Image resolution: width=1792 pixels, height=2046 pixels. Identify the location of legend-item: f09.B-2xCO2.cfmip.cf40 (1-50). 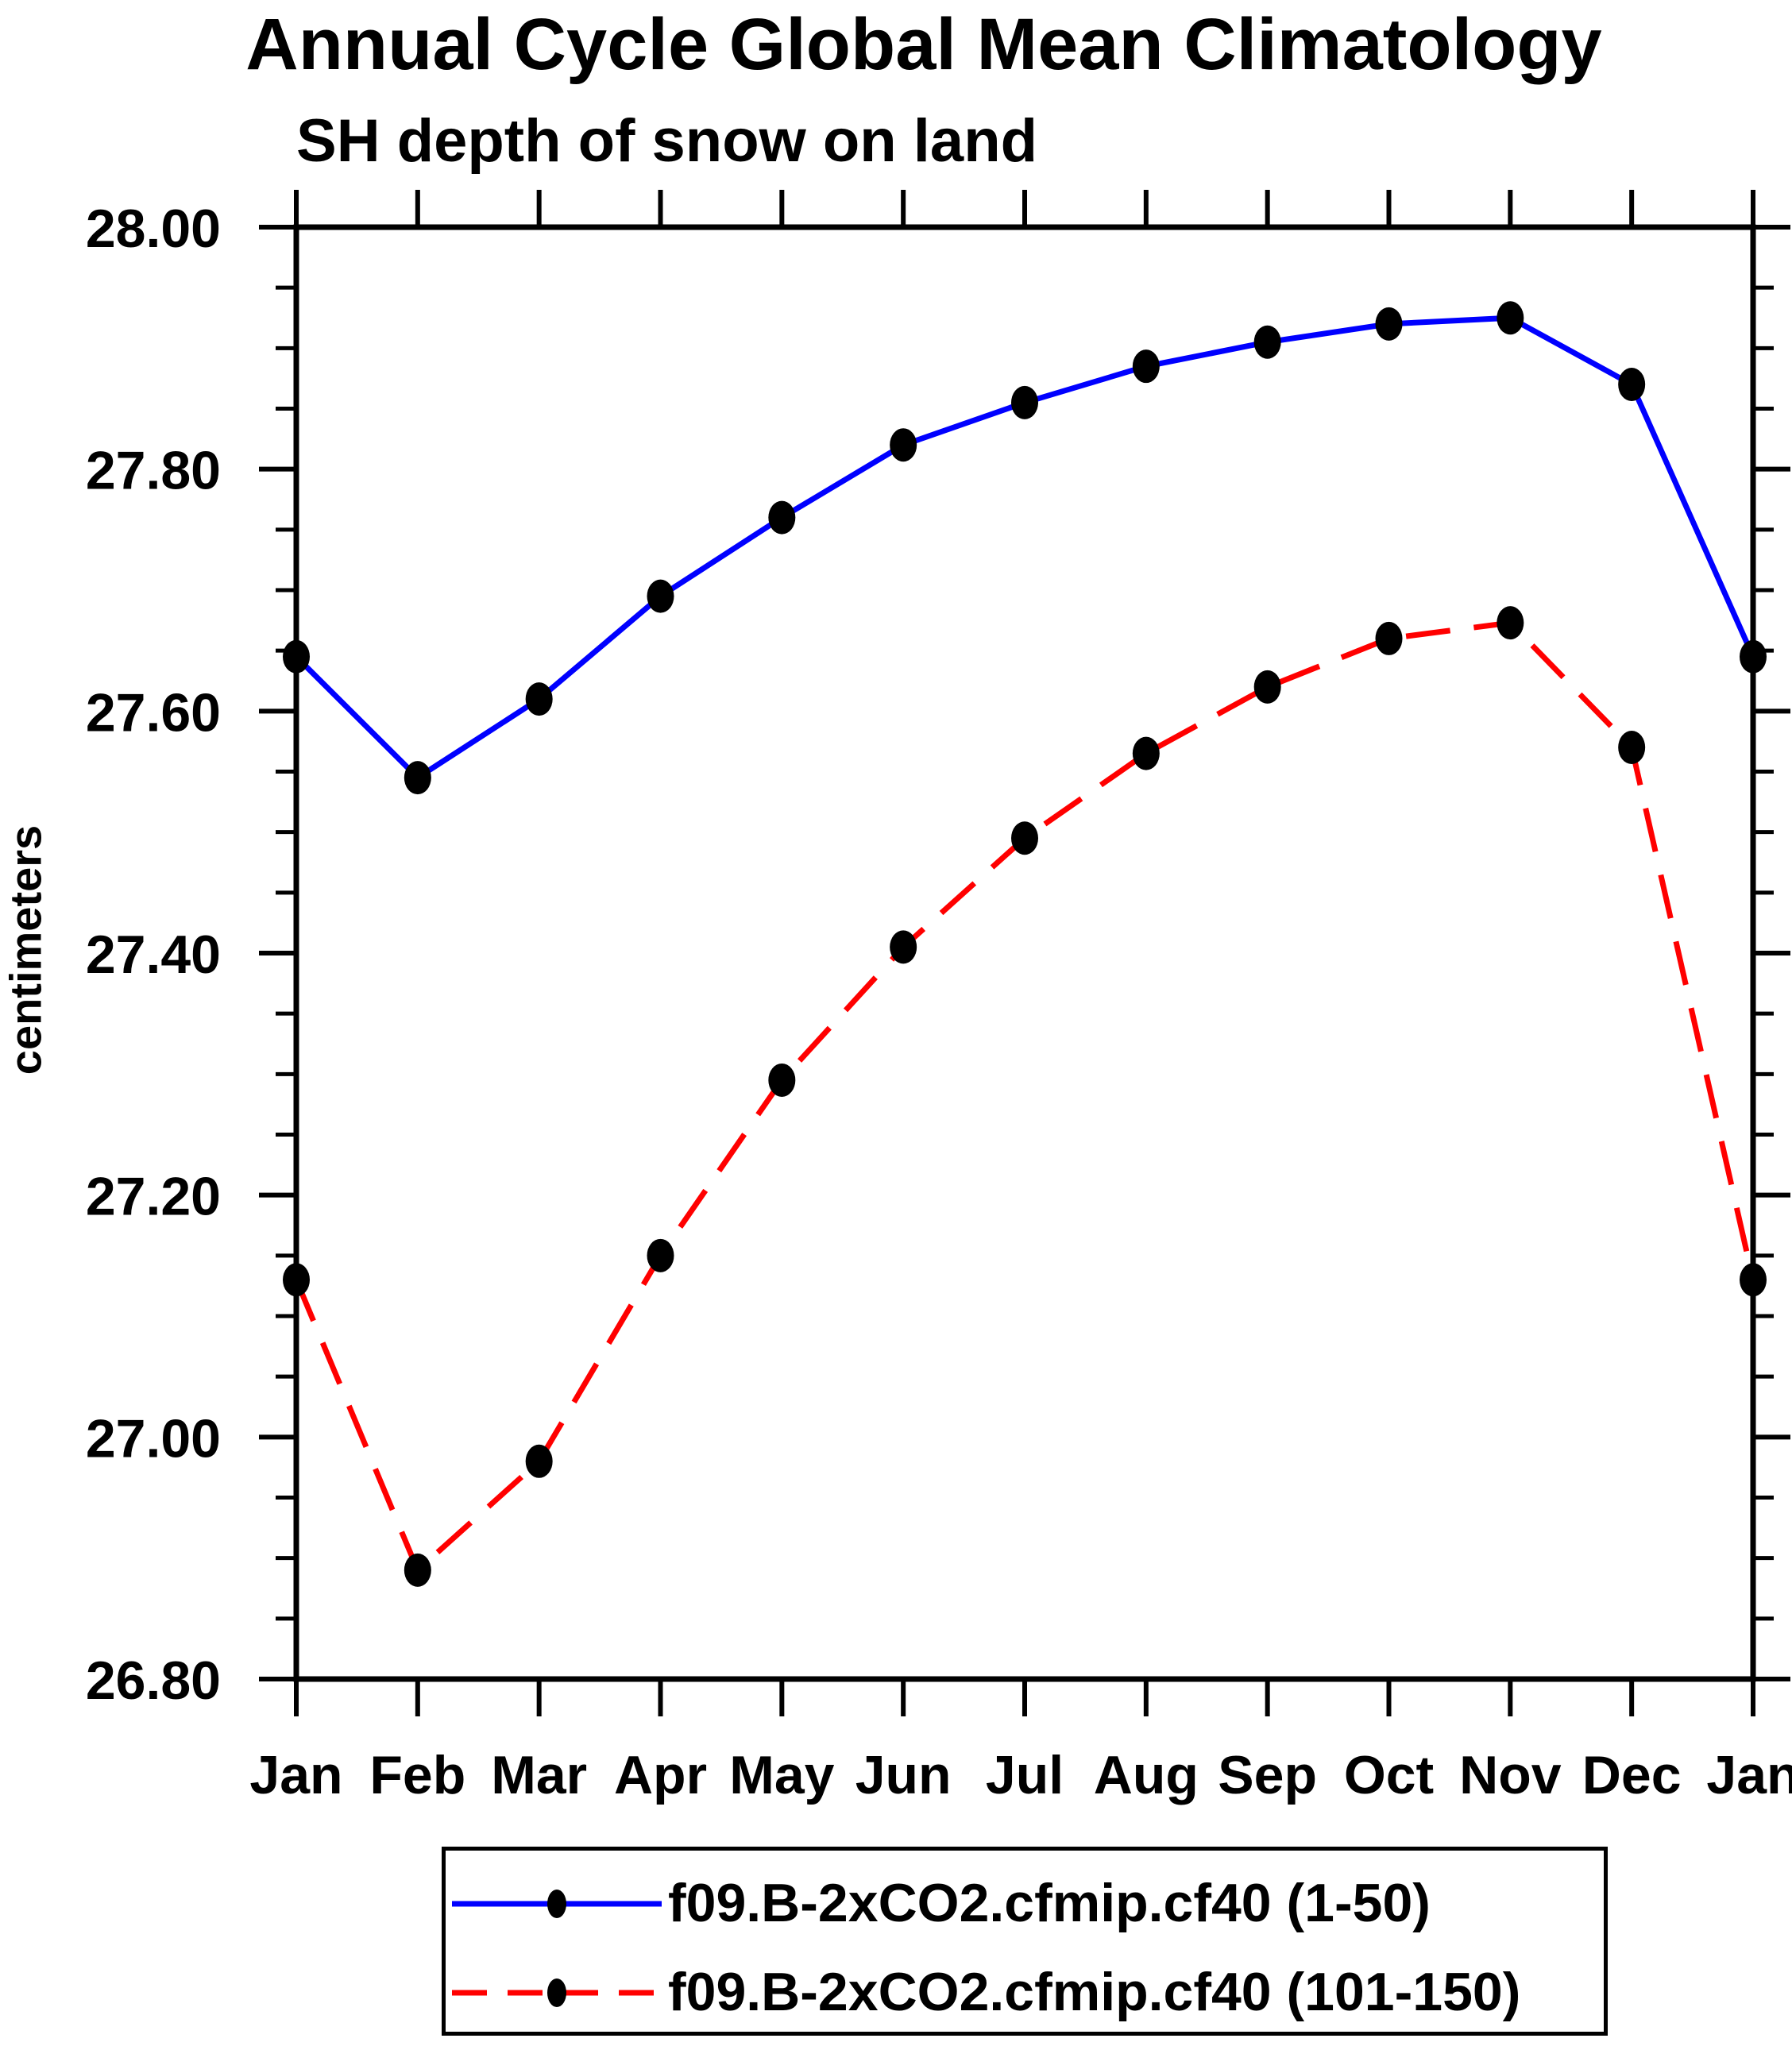
(1025, 1903).